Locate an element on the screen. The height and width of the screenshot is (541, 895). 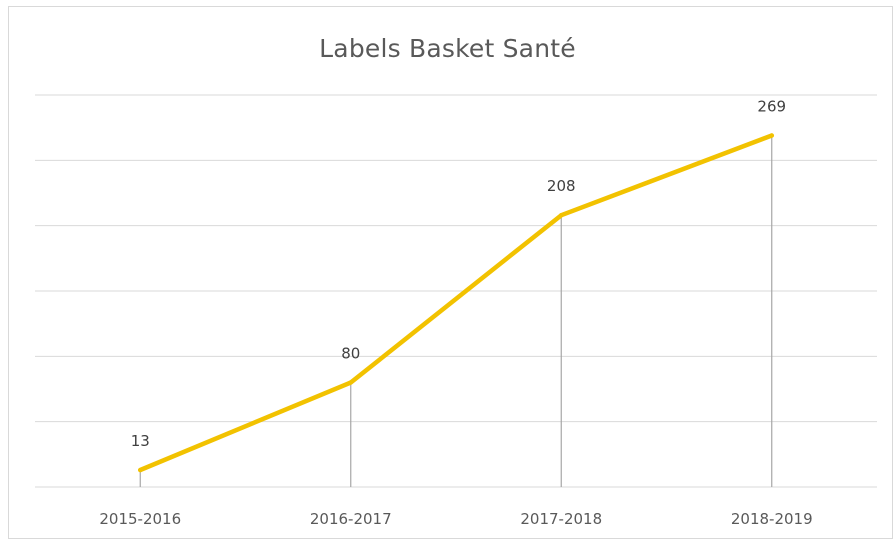
x-tick-label: 2018-2019 is located at coordinates (772, 519).